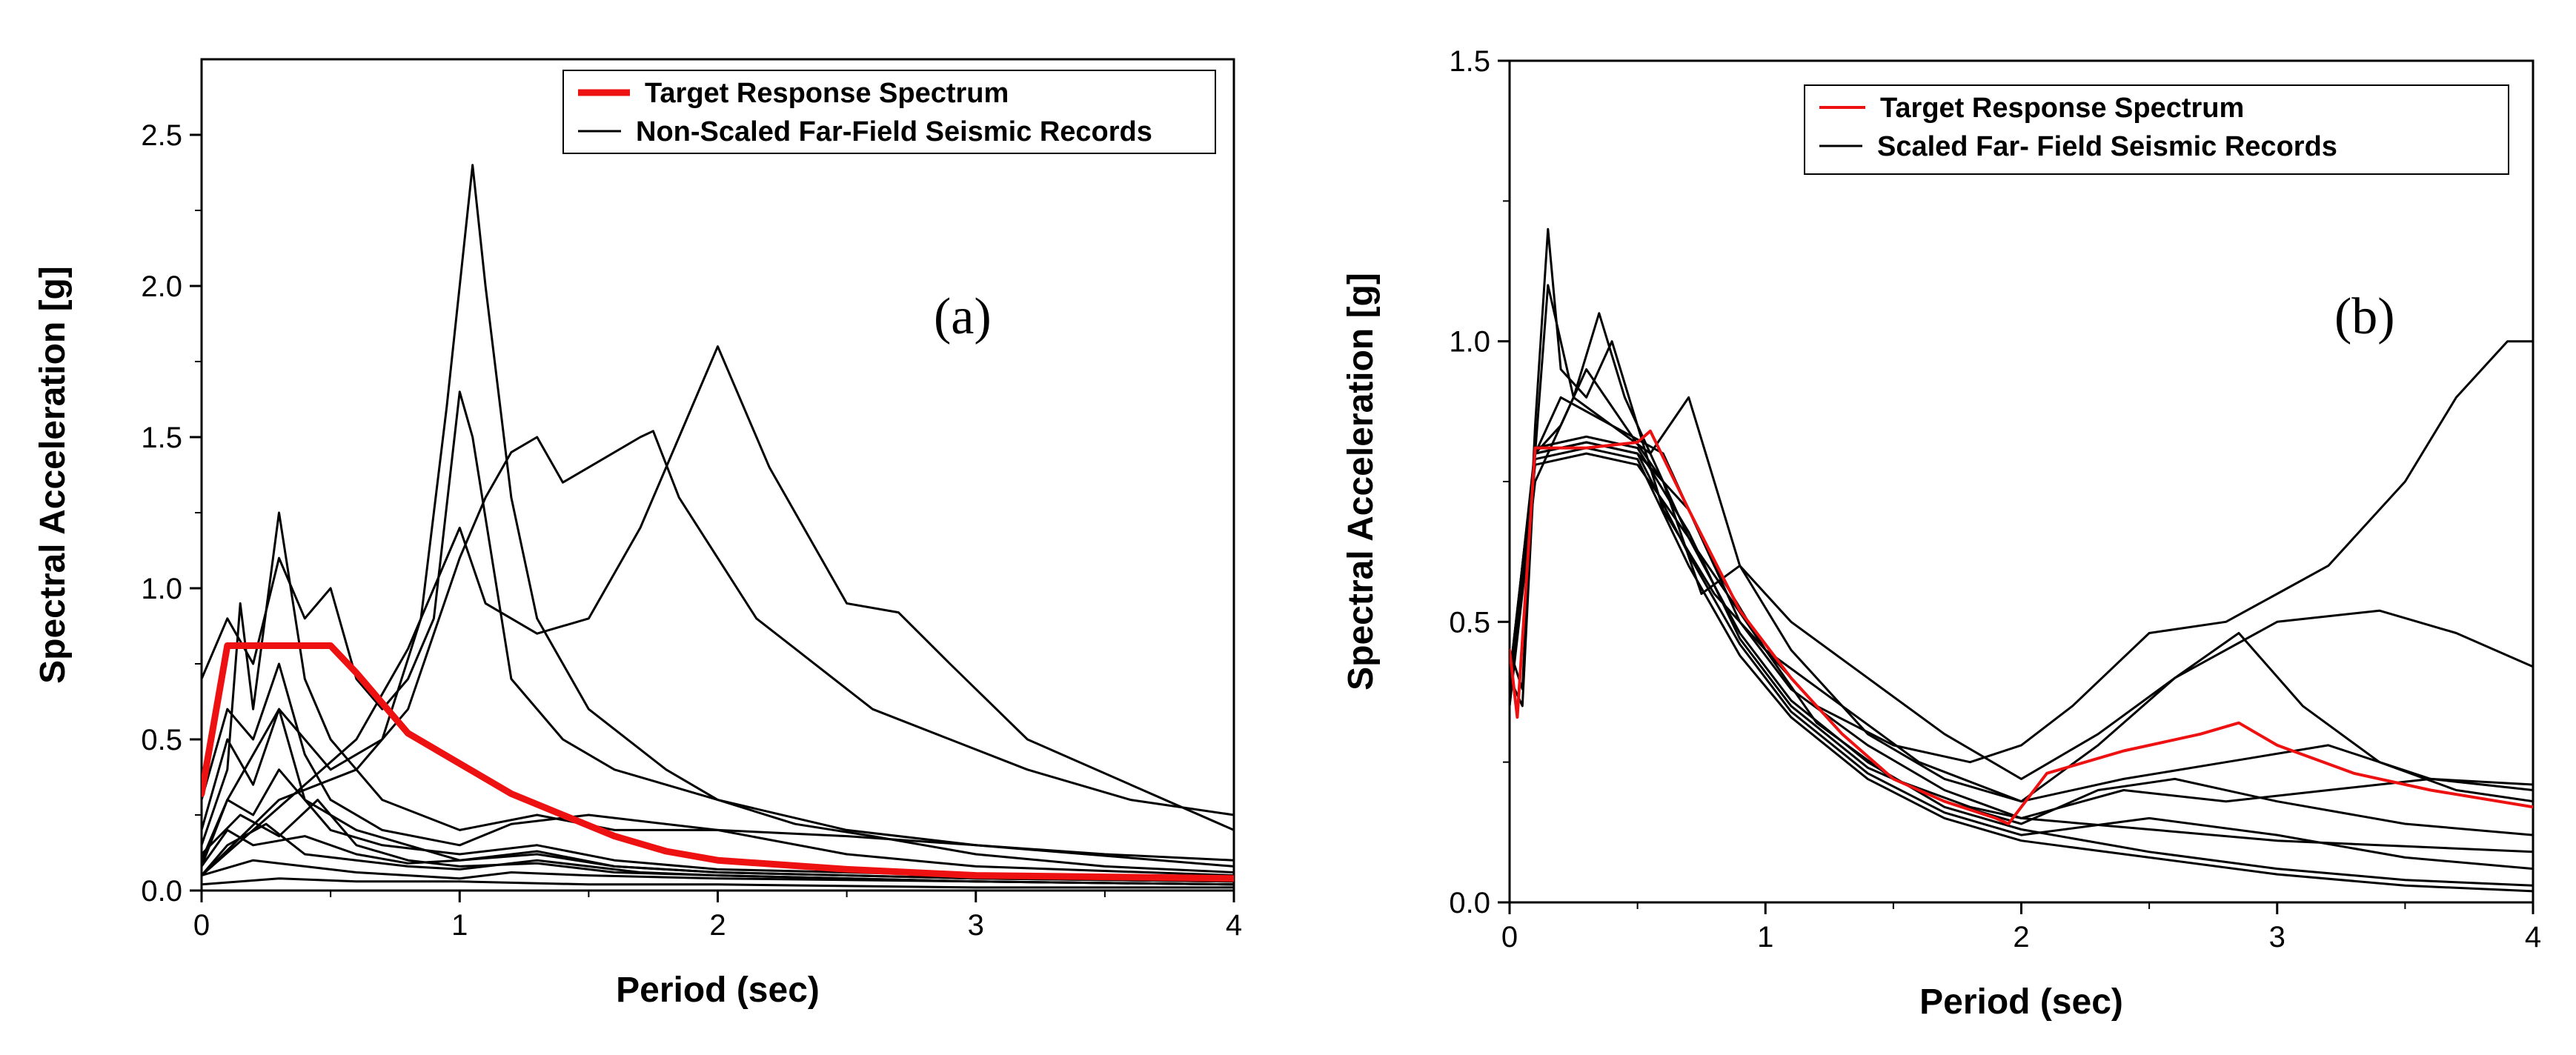 Image resolution: width=2576 pixels, height=1055 pixels. What do you see at coordinates (2364, 316) in the screenshot?
I see `panel-label: (b)` at bounding box center [2364, 316].